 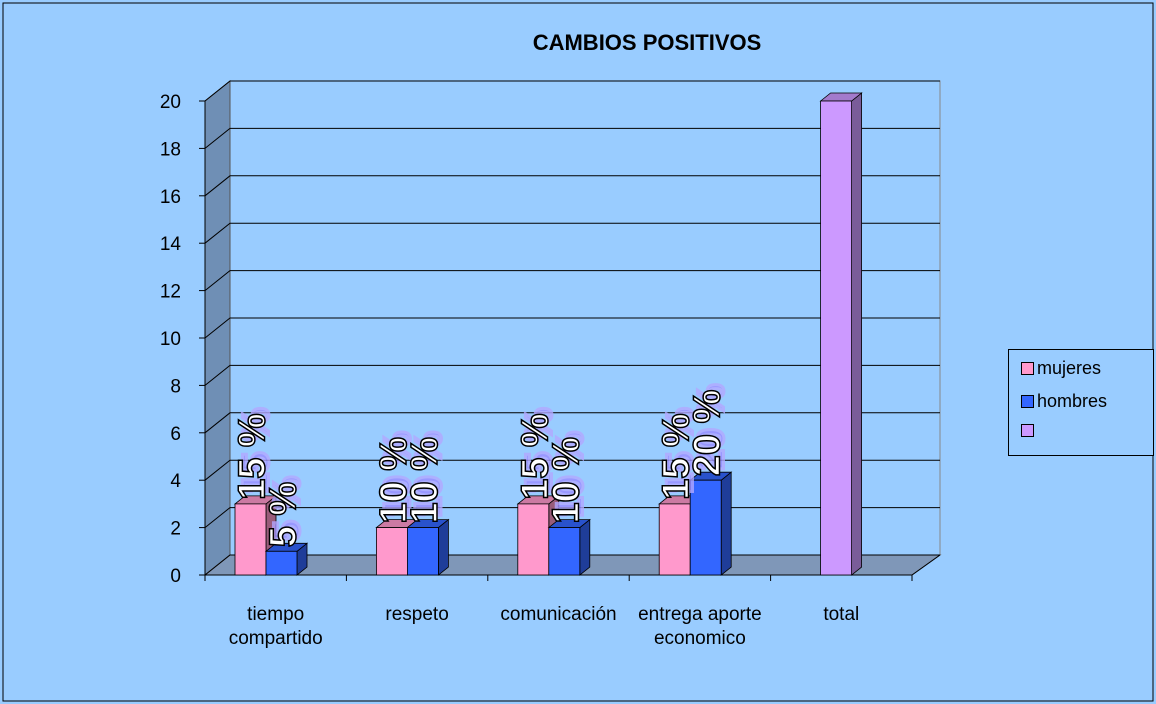 I want to click on legend-item: hombres, so click(x=1064, y=401).